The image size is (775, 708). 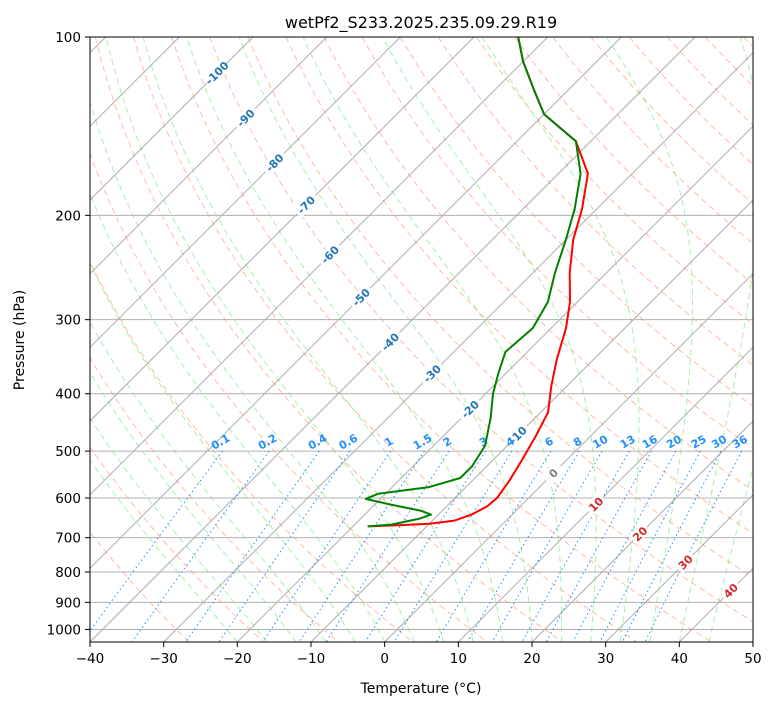 I want to click on isotherm-label: -100, so click(x=217, y=73).